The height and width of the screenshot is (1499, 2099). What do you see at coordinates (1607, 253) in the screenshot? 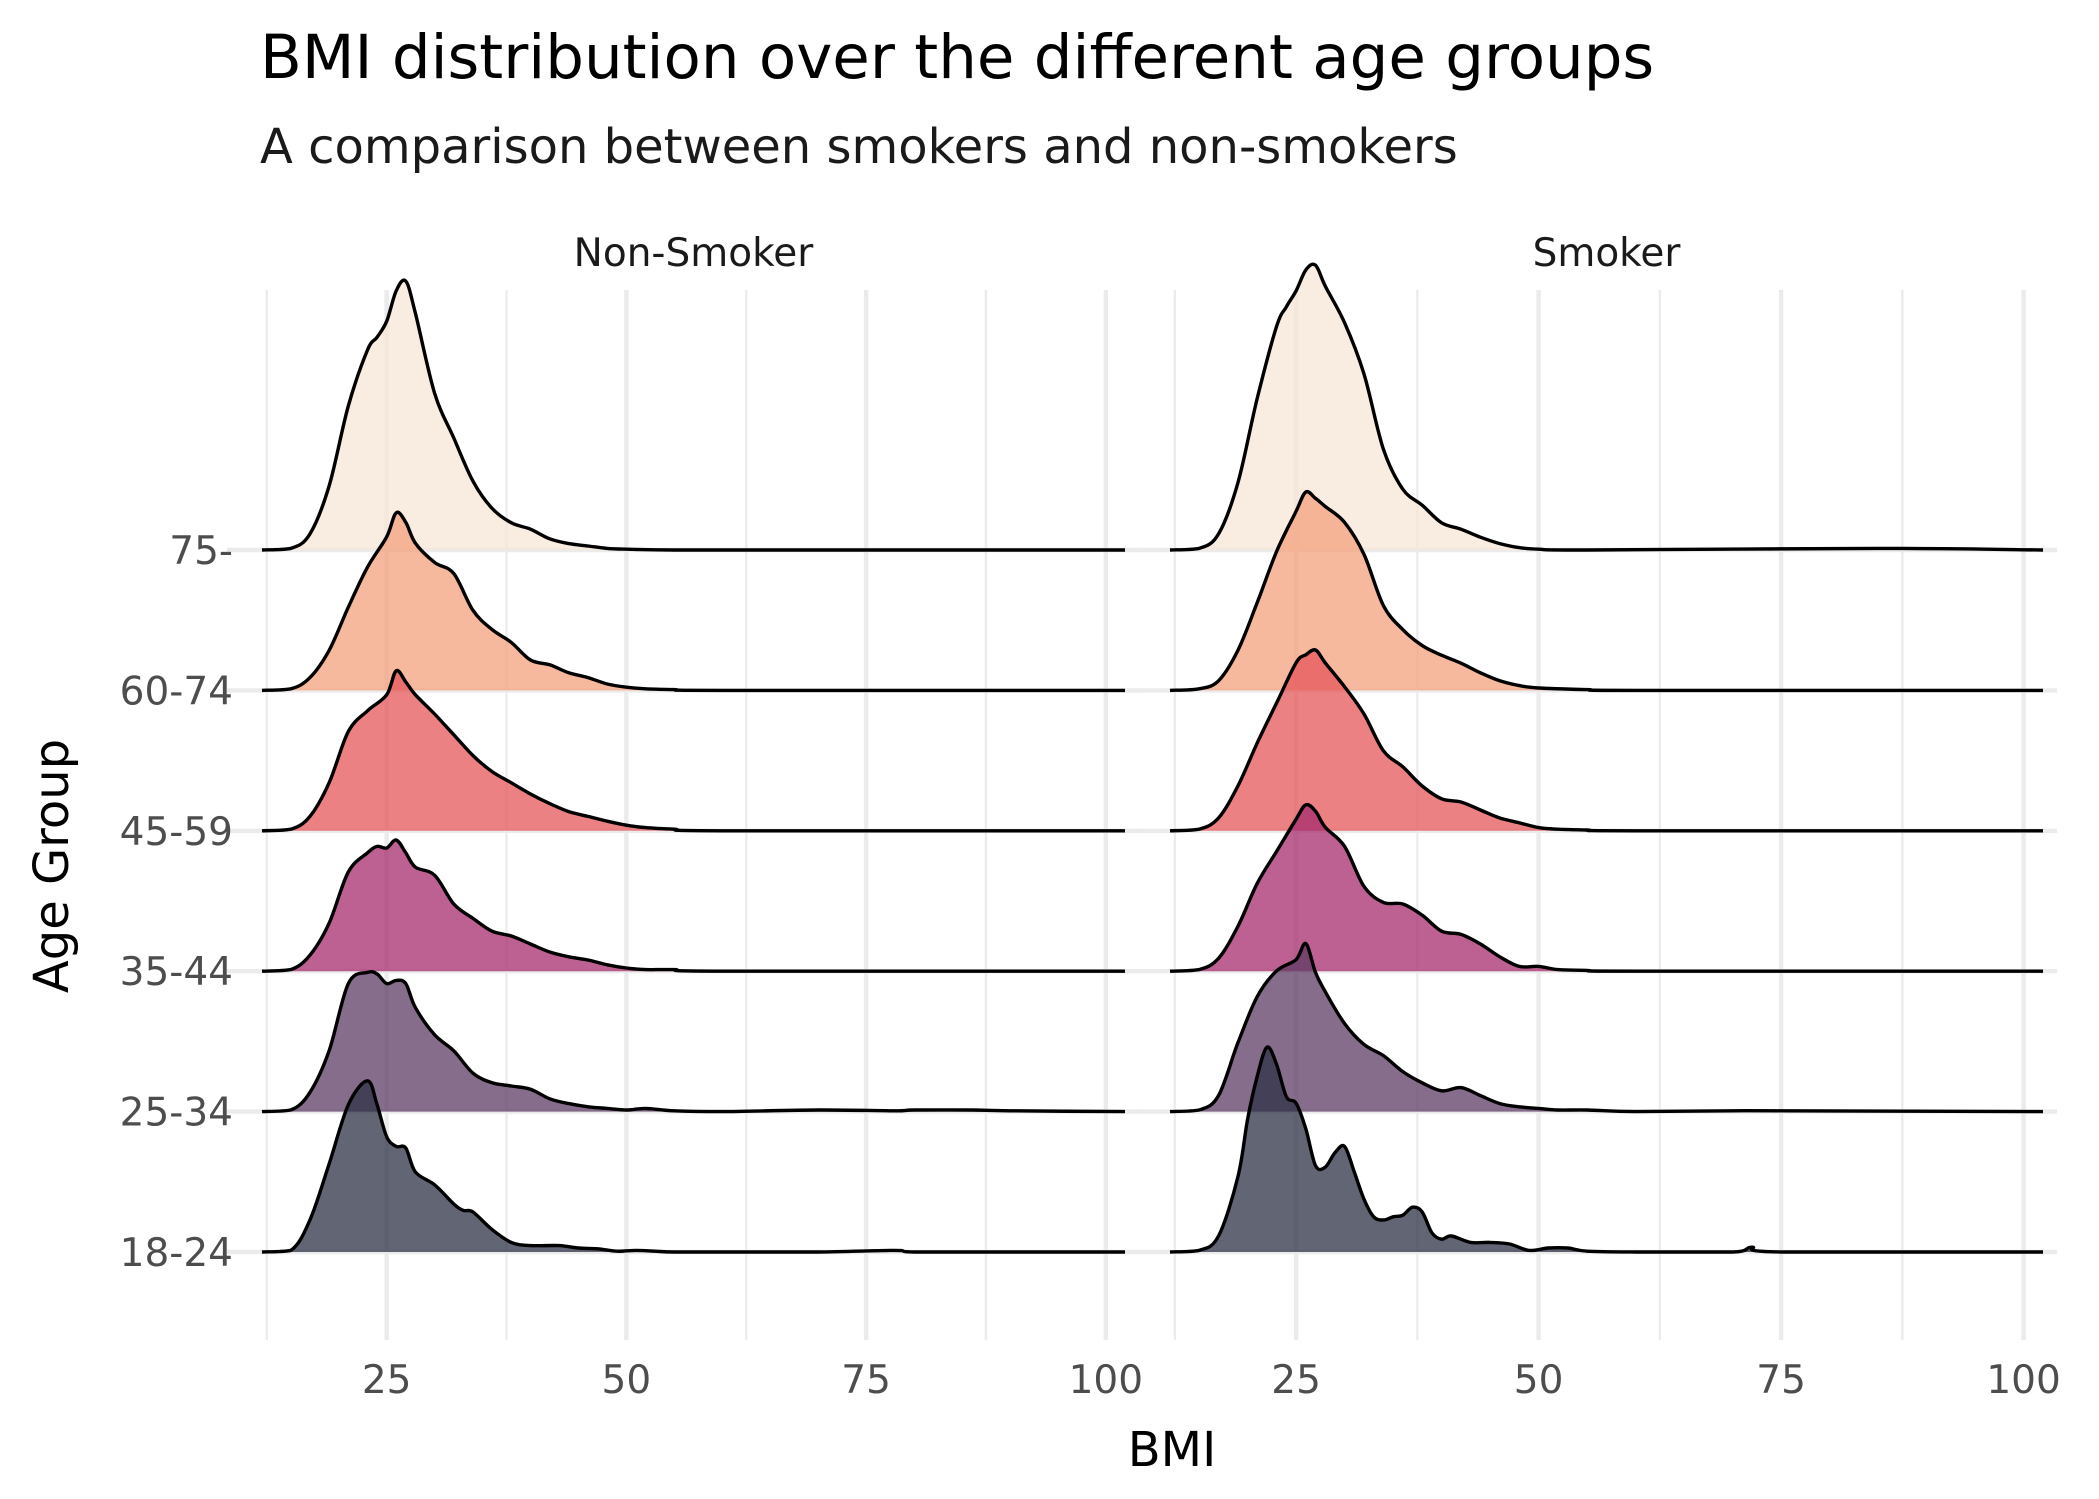
I see `facet-strip-label: Smoker` at bounding box center [1607, 253].